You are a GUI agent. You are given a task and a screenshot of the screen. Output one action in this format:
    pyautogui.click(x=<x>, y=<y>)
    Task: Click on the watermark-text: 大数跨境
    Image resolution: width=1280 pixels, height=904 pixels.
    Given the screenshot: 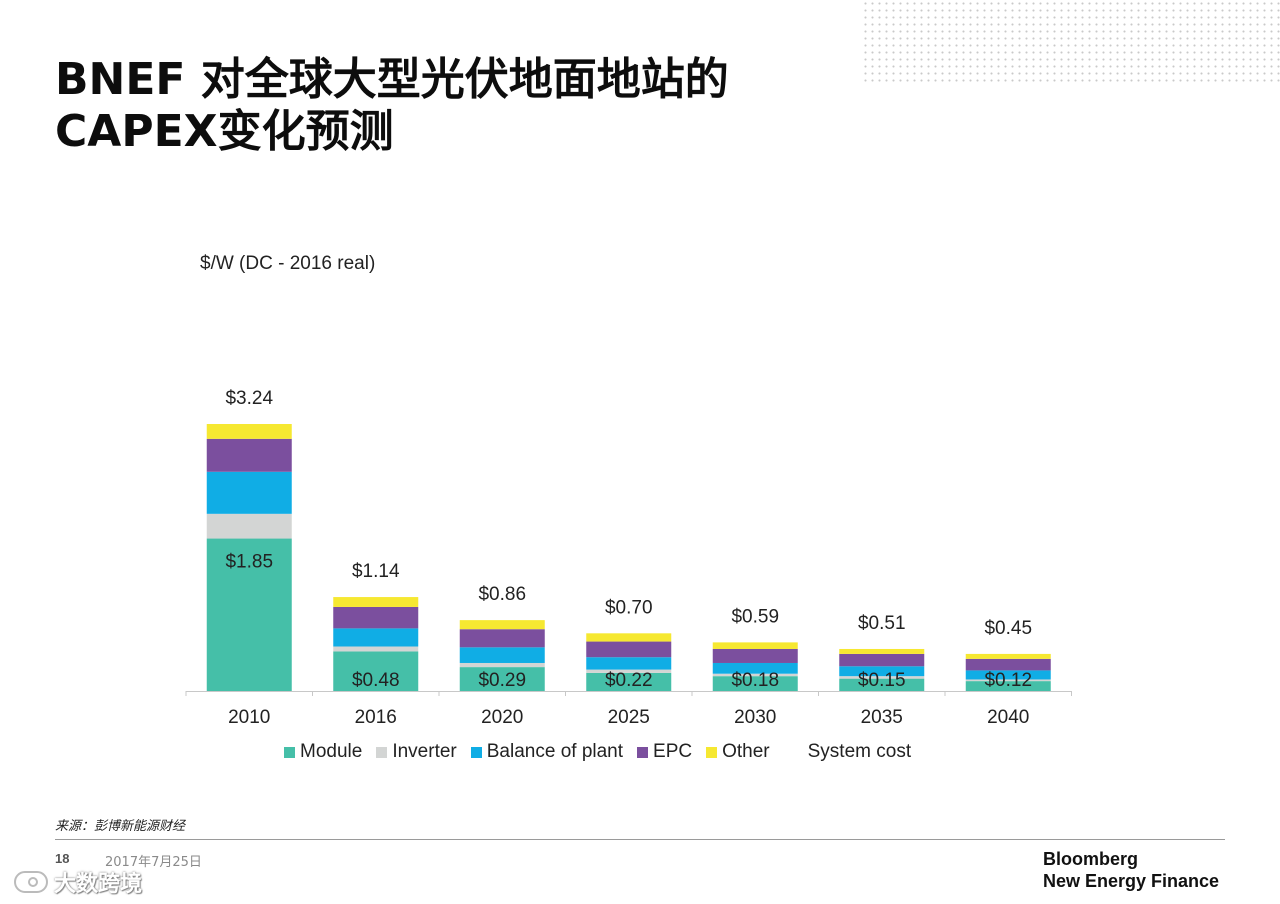 What is the action you would take?
    pyautogui.click(x=98, y=884)
    